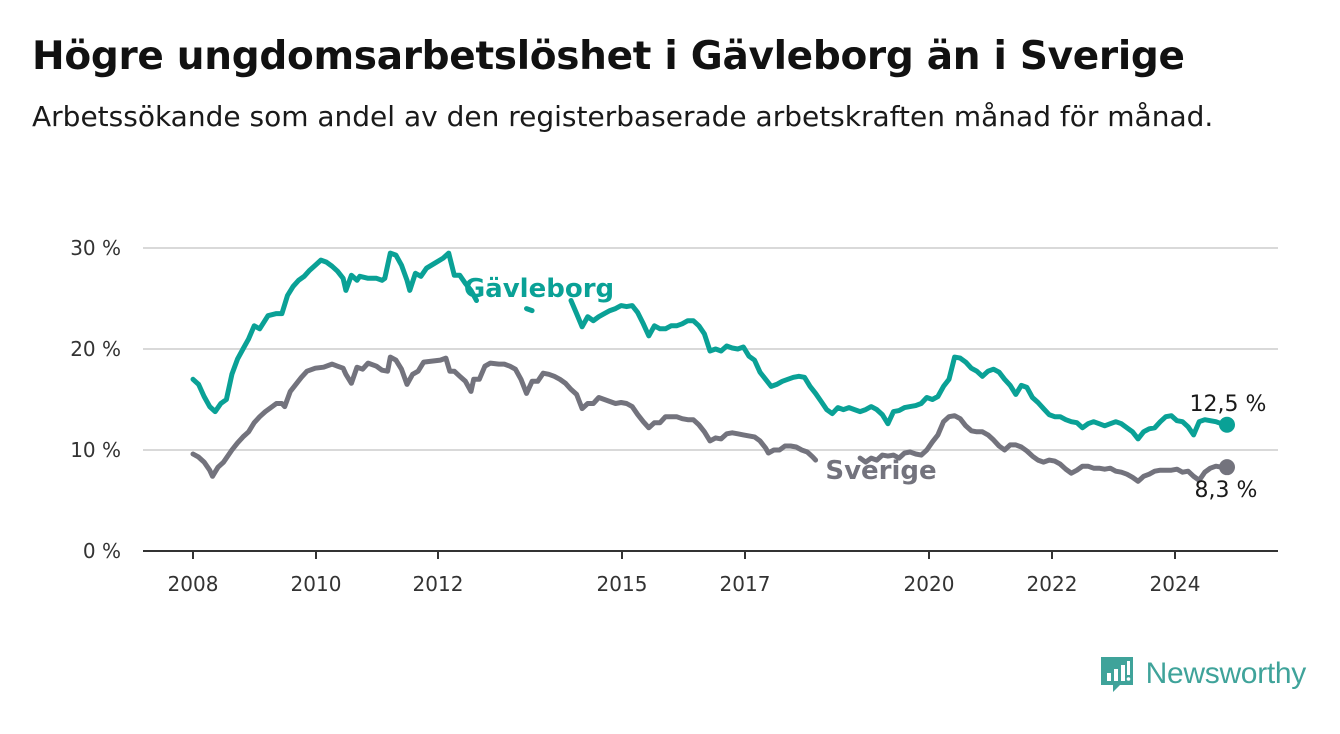  I want to click on end-value-label: 12,5 %, so click(1228, 404).